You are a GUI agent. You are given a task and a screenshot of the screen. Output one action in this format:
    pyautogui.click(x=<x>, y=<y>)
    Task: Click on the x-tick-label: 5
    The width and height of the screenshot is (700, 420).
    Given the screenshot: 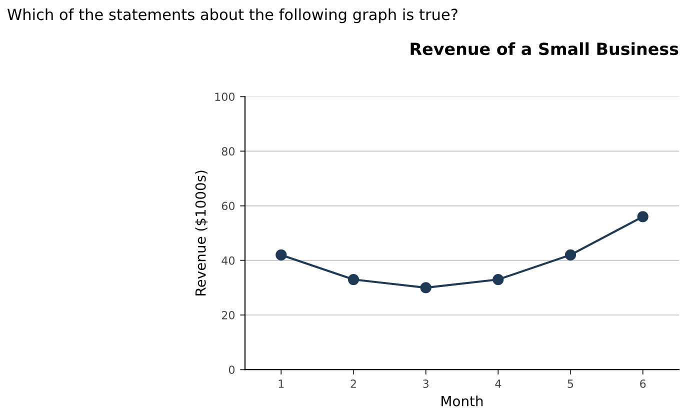 What is the action you would take?
    pyautogui.click(x=571, y=384)
    